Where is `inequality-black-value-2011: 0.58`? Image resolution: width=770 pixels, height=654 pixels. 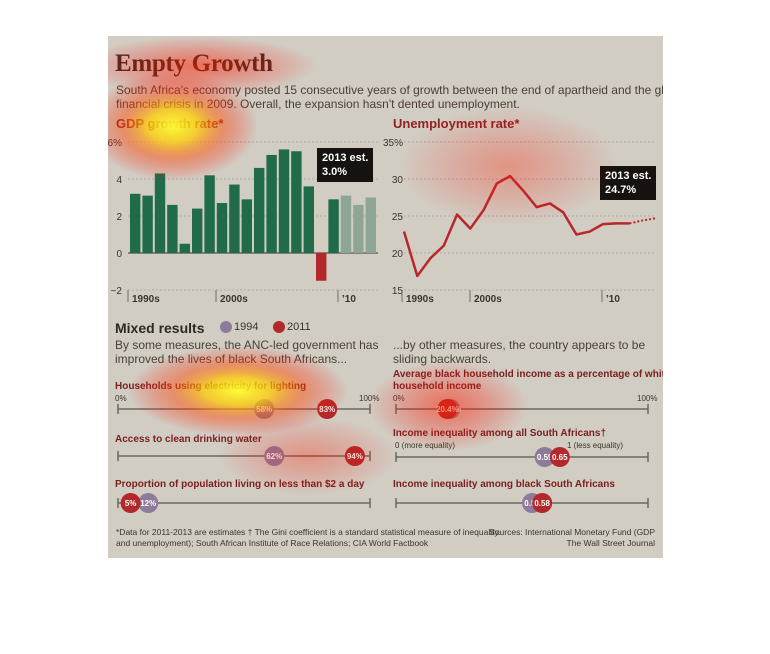
inequality-black-value-2011: 0.58 is located at coordinates (542, 503).